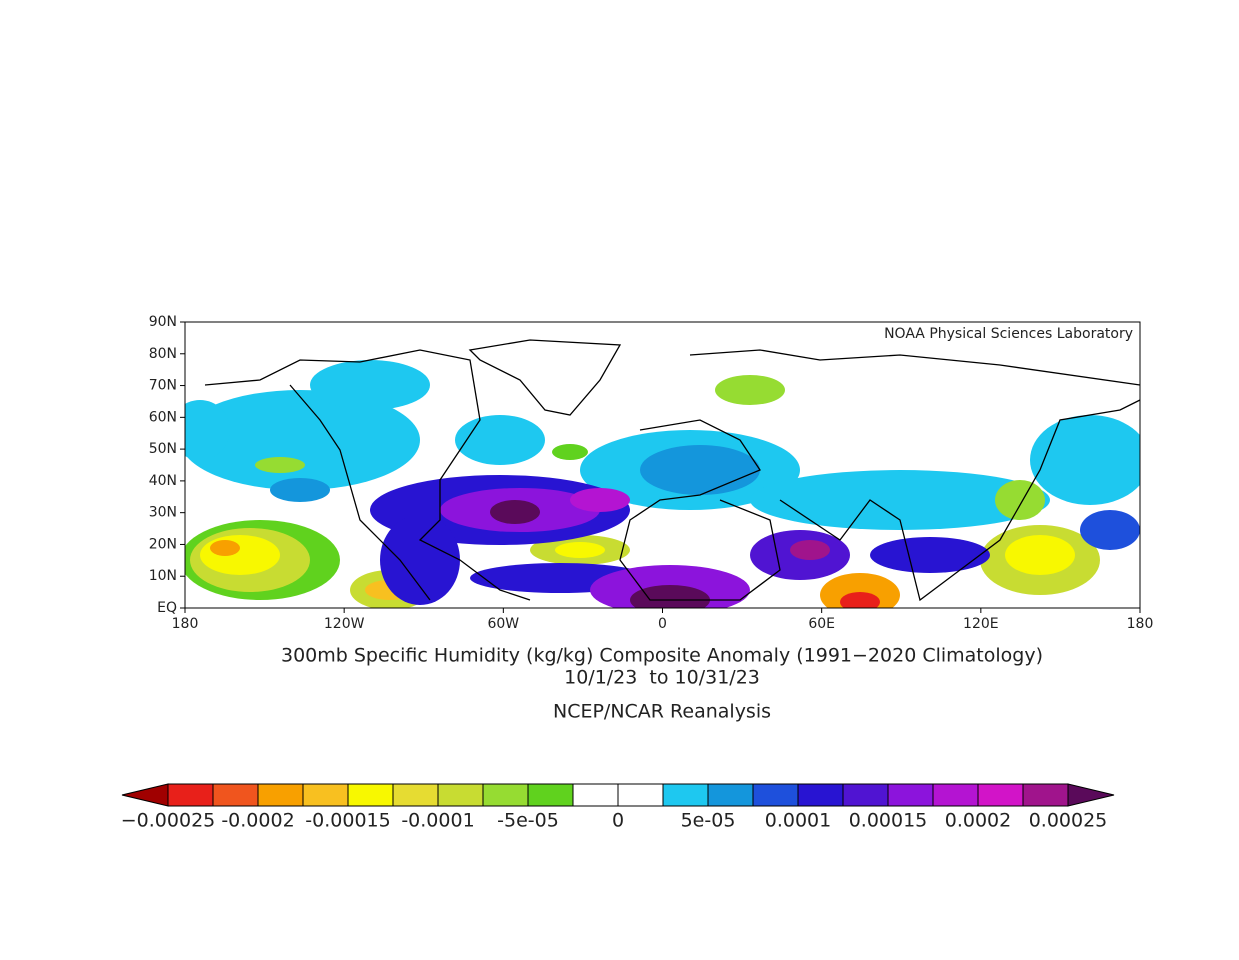 The width and height of the screenshot is (1239, 960). Describe the element at coordinates (344, 624) in the screenshot. I see `x-tick-label: 120W` at that location.